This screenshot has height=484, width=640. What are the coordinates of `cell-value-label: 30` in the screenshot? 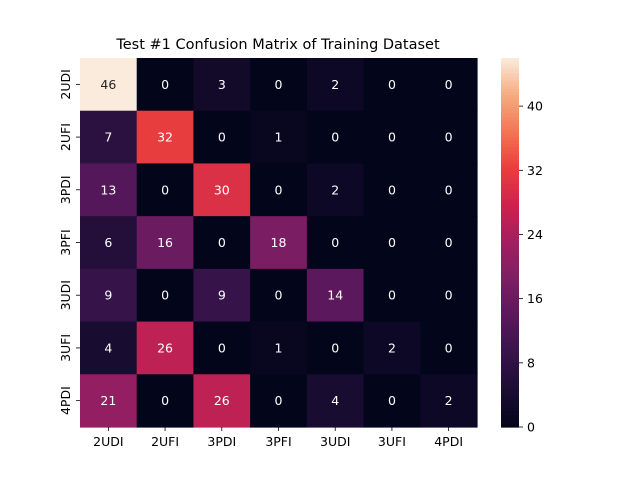 It's located at (222, 189).